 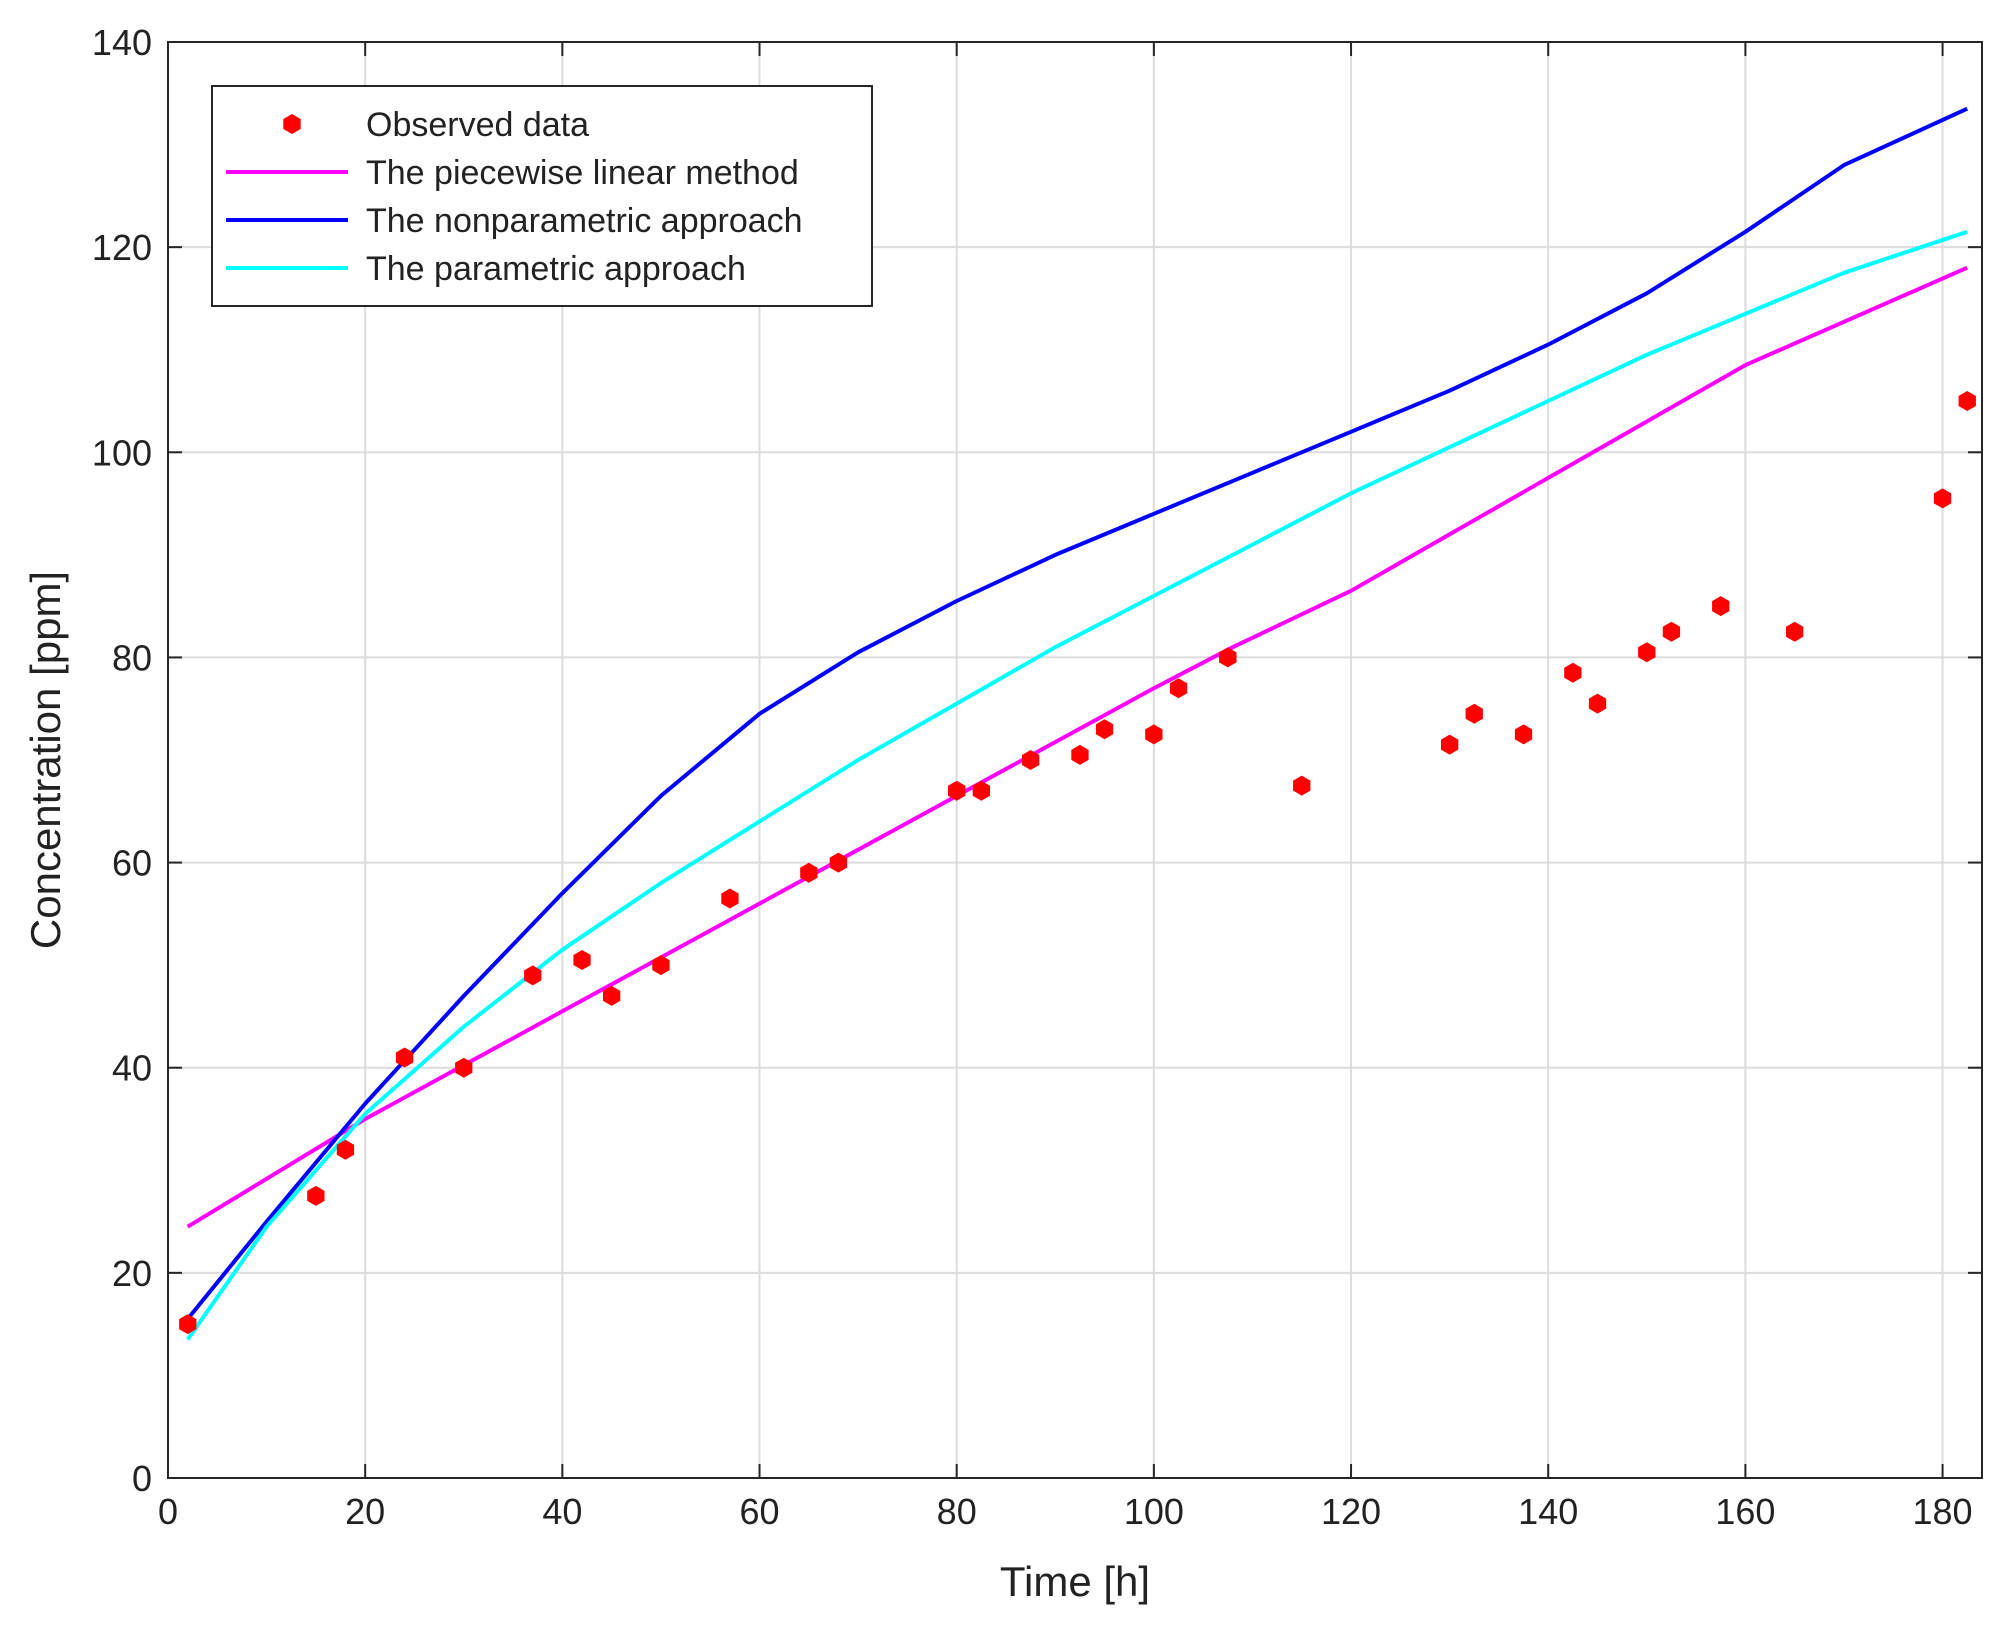 What do you see at coordinates (1943, 1511) in the screenshot?
I see `x-tick-label: 180` at bounding box center [1943, 1511].